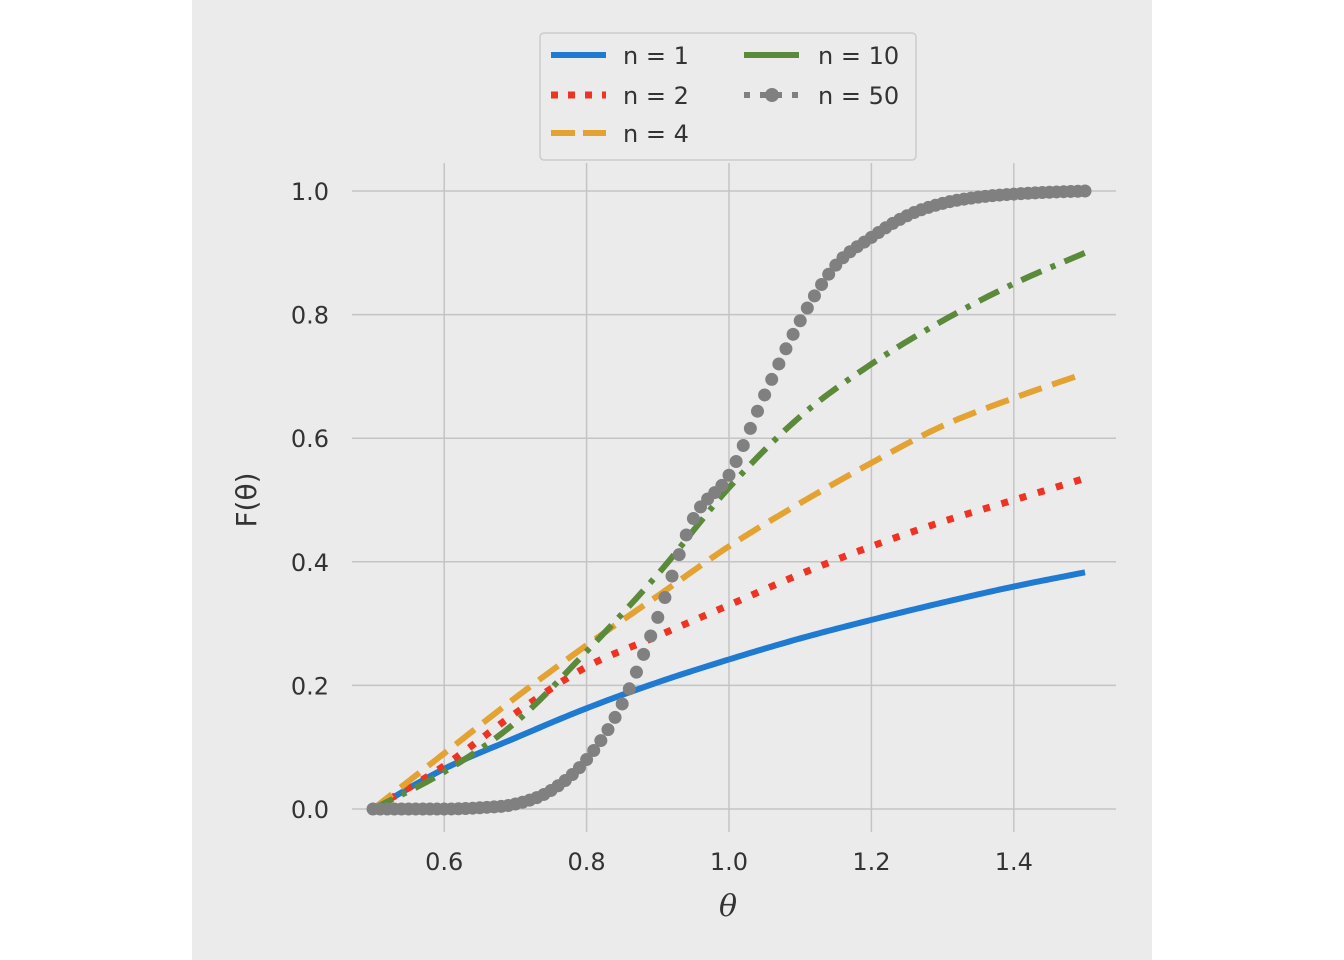 The height and width of the screenshot is (960, 1344). What do you see at coordinates (310, 439) in the screenshot?
I see `y-tick-label: 0.6` at bounding box center [310, 439].